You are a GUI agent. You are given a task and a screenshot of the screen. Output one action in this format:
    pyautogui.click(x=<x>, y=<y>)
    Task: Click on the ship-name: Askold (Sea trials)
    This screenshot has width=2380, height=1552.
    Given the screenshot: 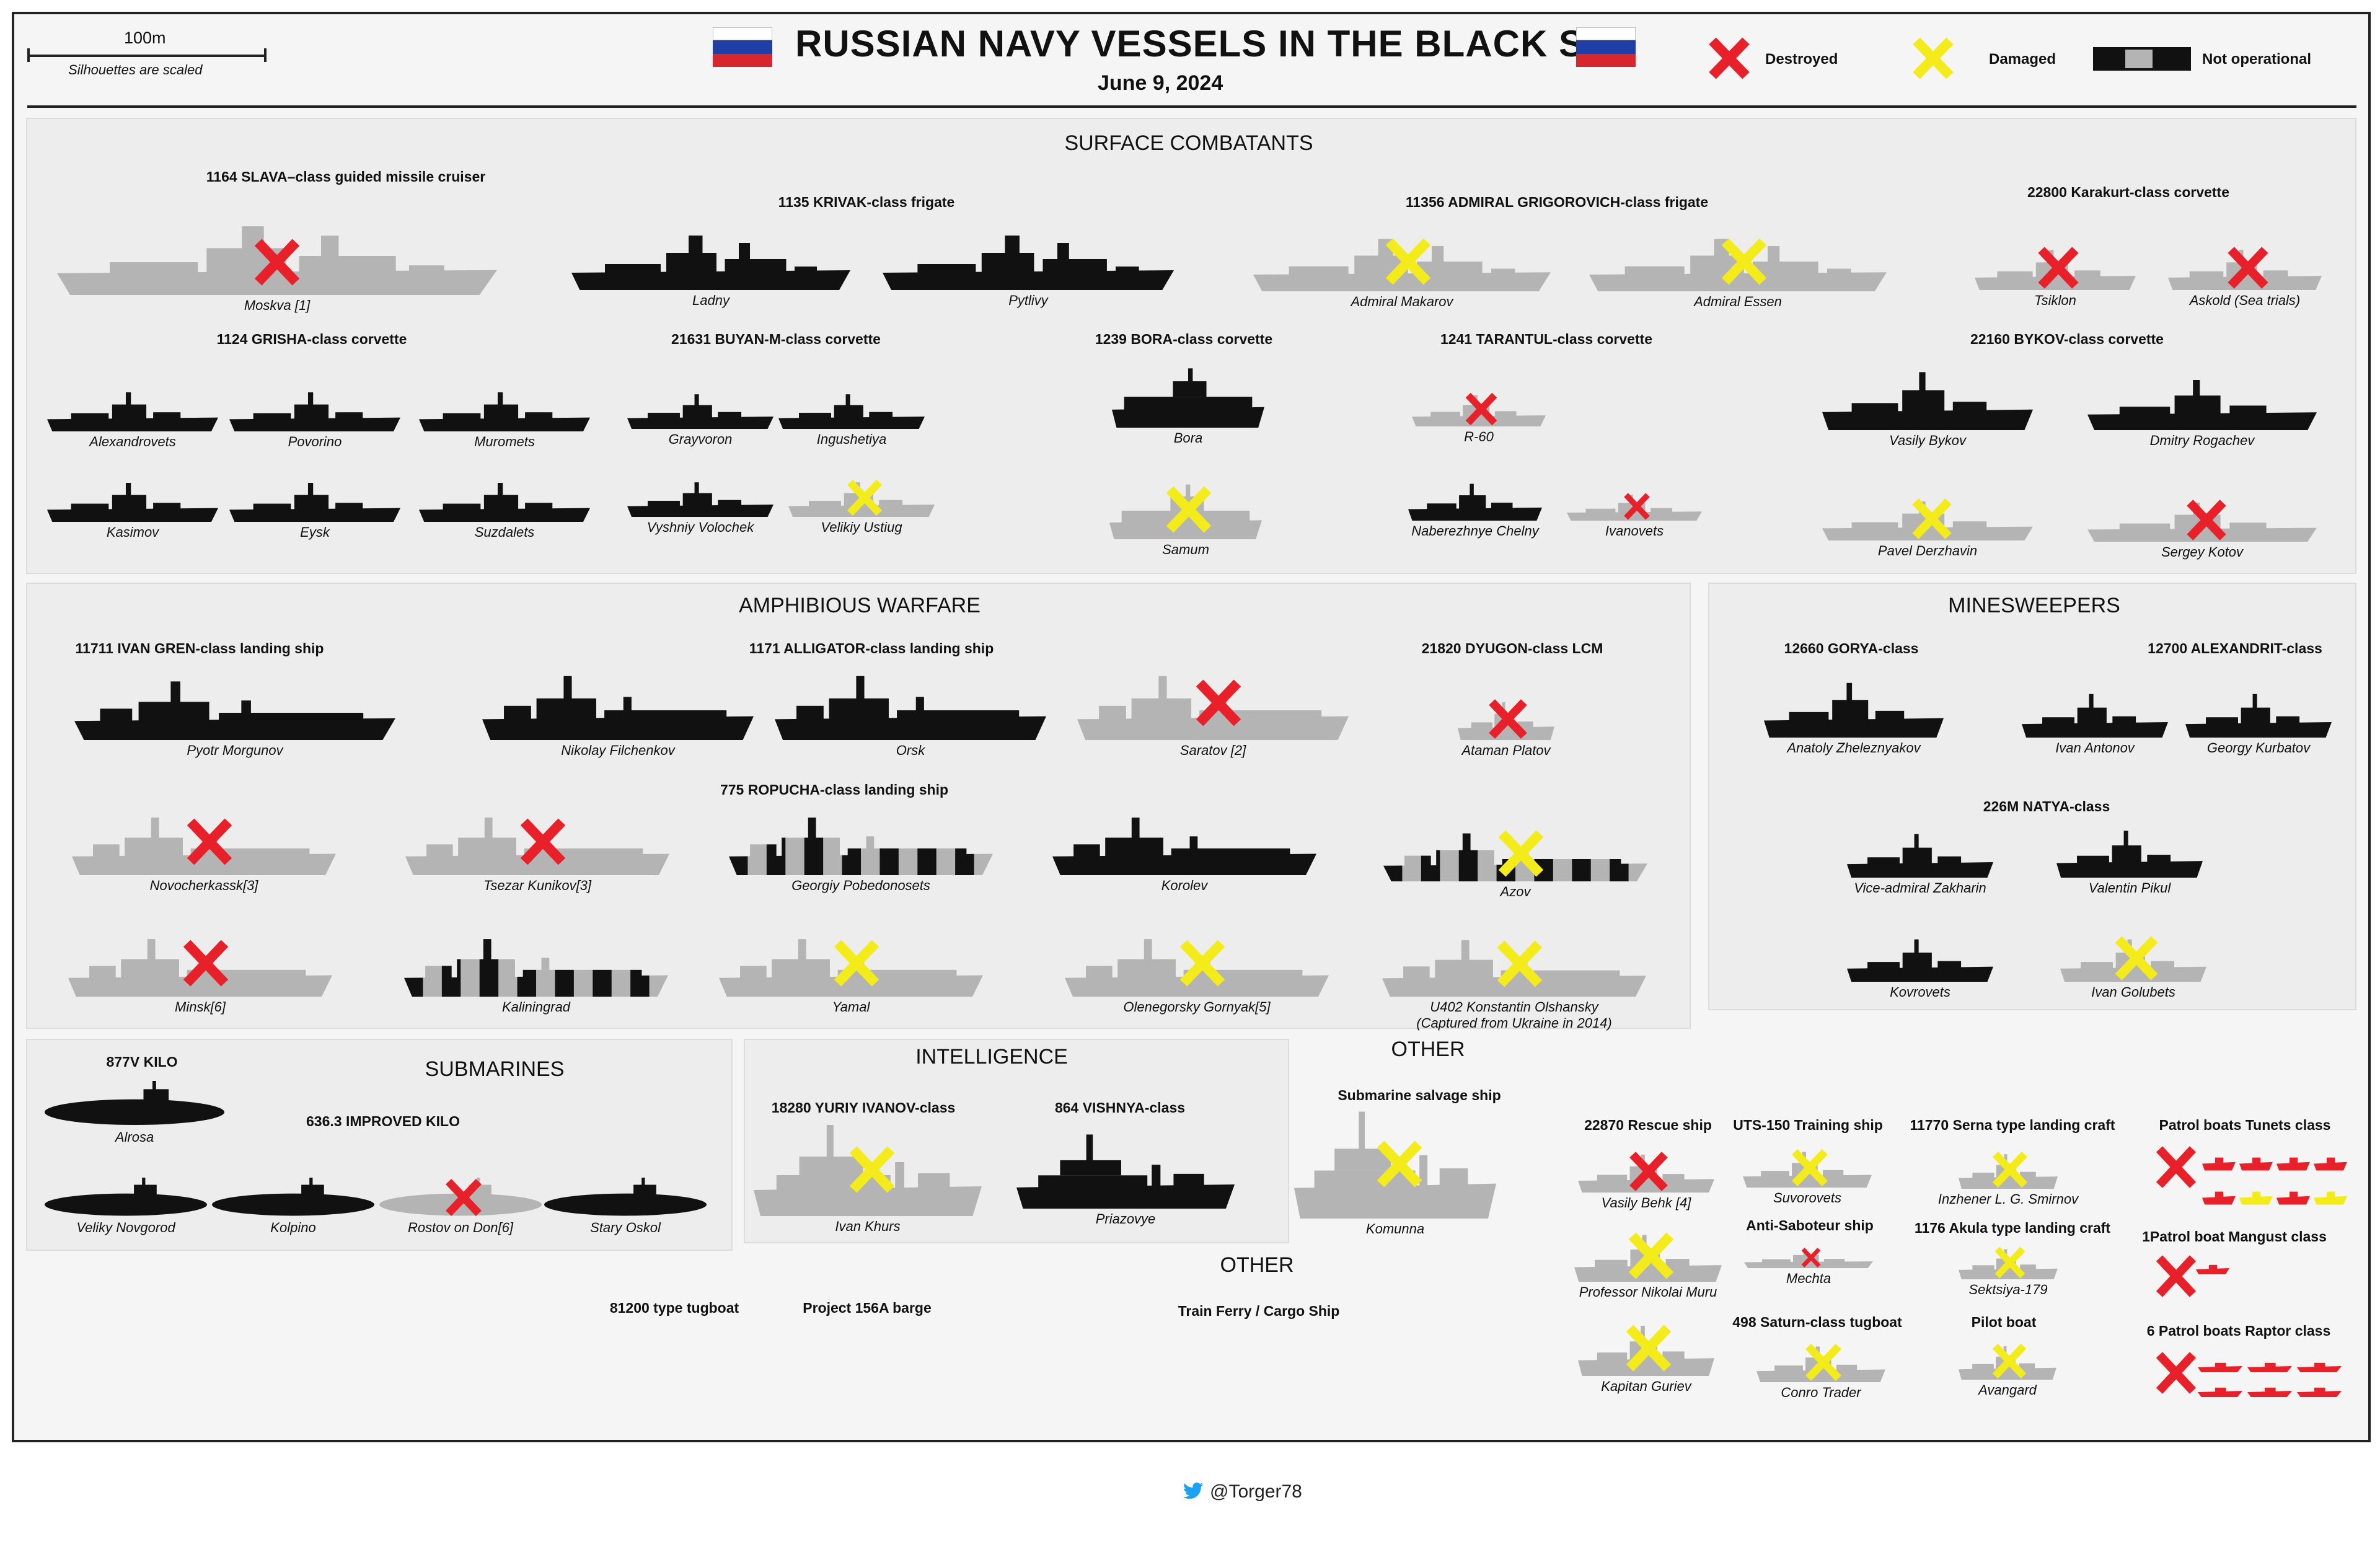 What is the action you would take?
    pyautogui.click(x=2245, y=300)
    